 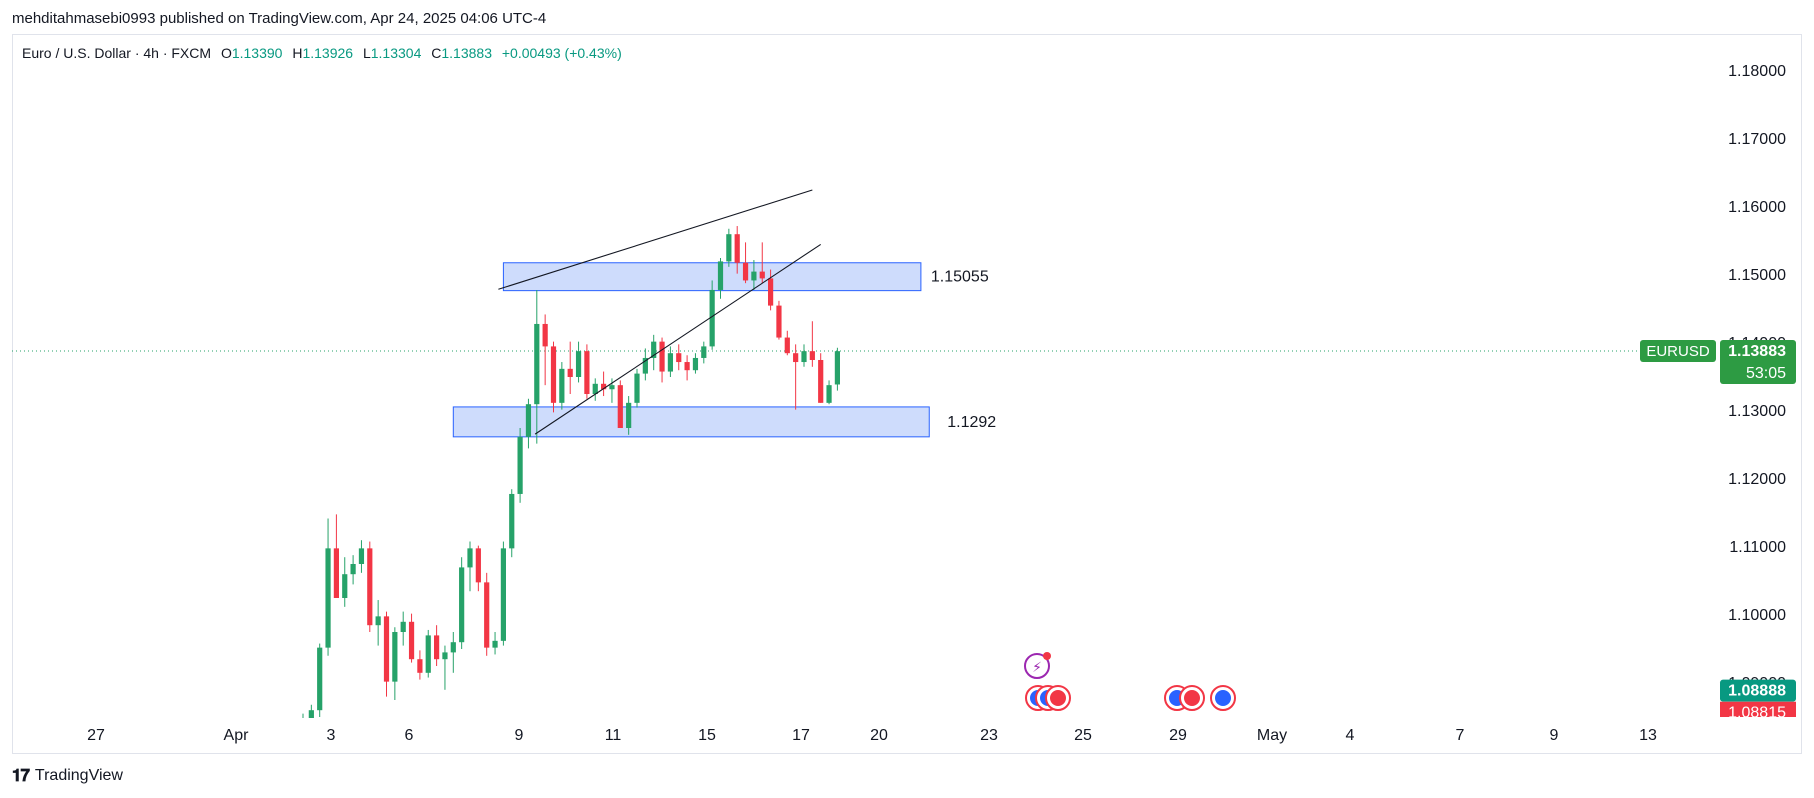 I want to click on zone-label-0: 1.15055, so click(x=960, y=277).